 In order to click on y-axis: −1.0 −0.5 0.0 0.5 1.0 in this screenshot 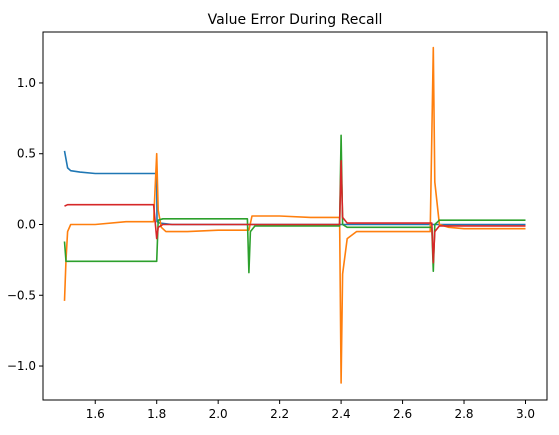, I will do `click(25, 224)`.